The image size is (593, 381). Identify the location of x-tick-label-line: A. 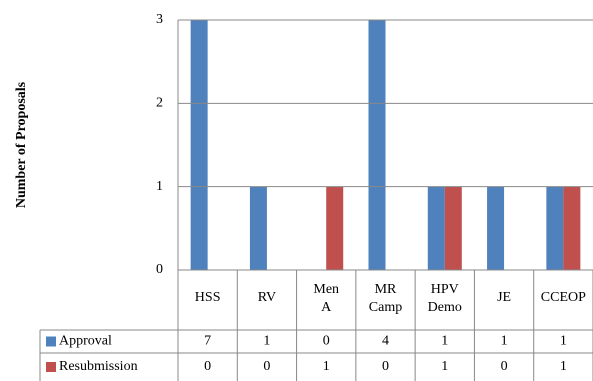
(326, 307).